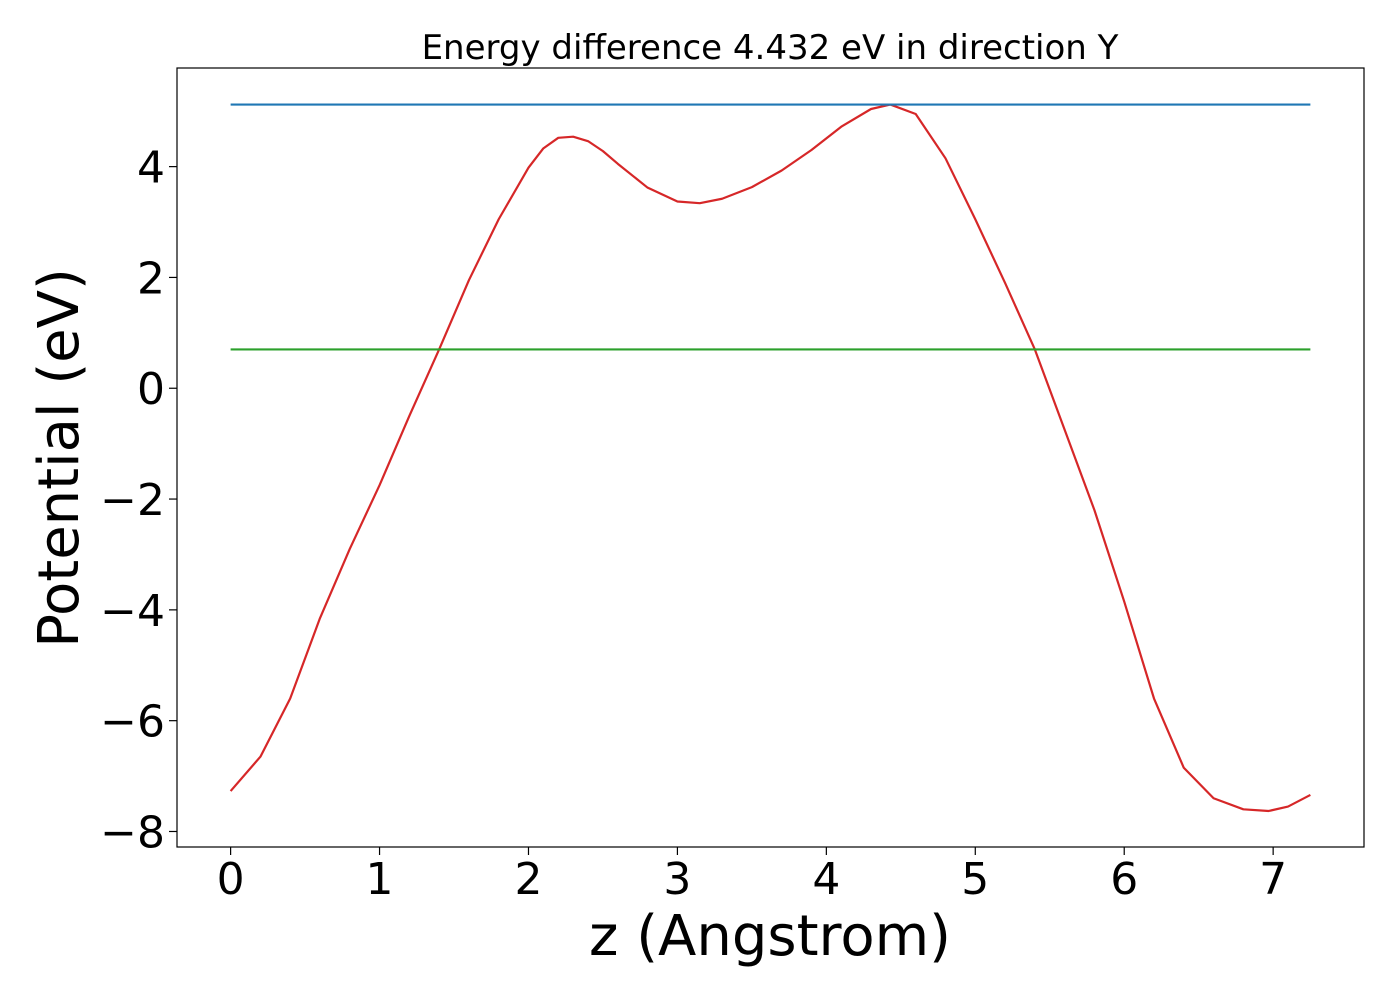  Describe the element at coordinates (132, 500) in the screenshot. I see `y-tick-label: −2` at that location.